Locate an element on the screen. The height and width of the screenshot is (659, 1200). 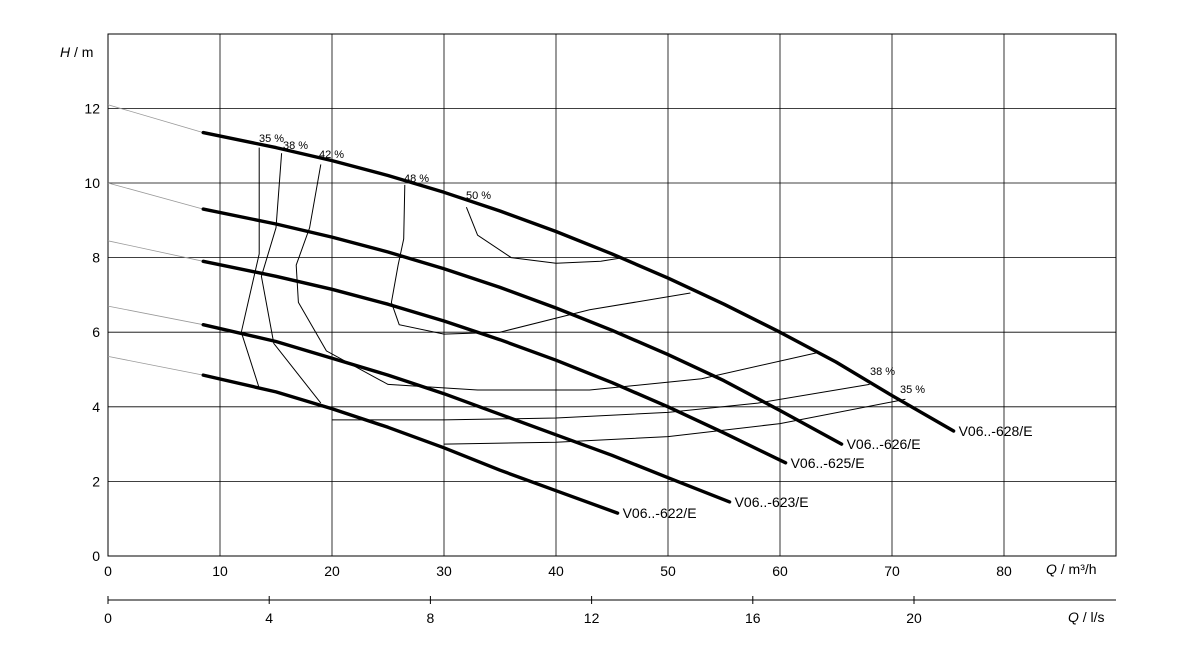
x2-tick-label: 12 is located at coordinates (592, 618).